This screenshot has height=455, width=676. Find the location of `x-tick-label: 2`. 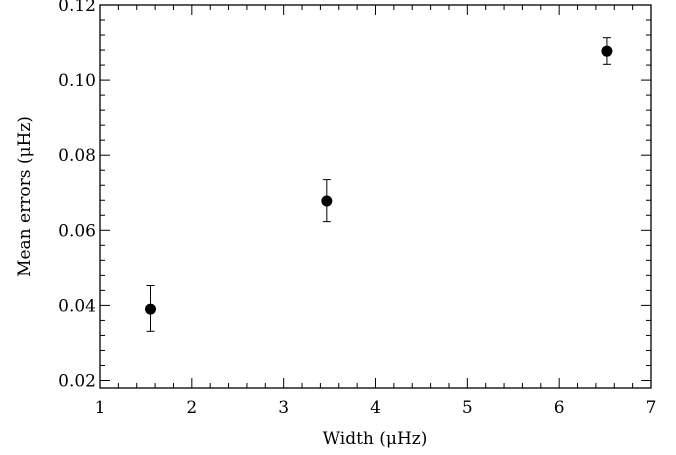

x-tick-label: 2 is located at coordinates (191, 408).